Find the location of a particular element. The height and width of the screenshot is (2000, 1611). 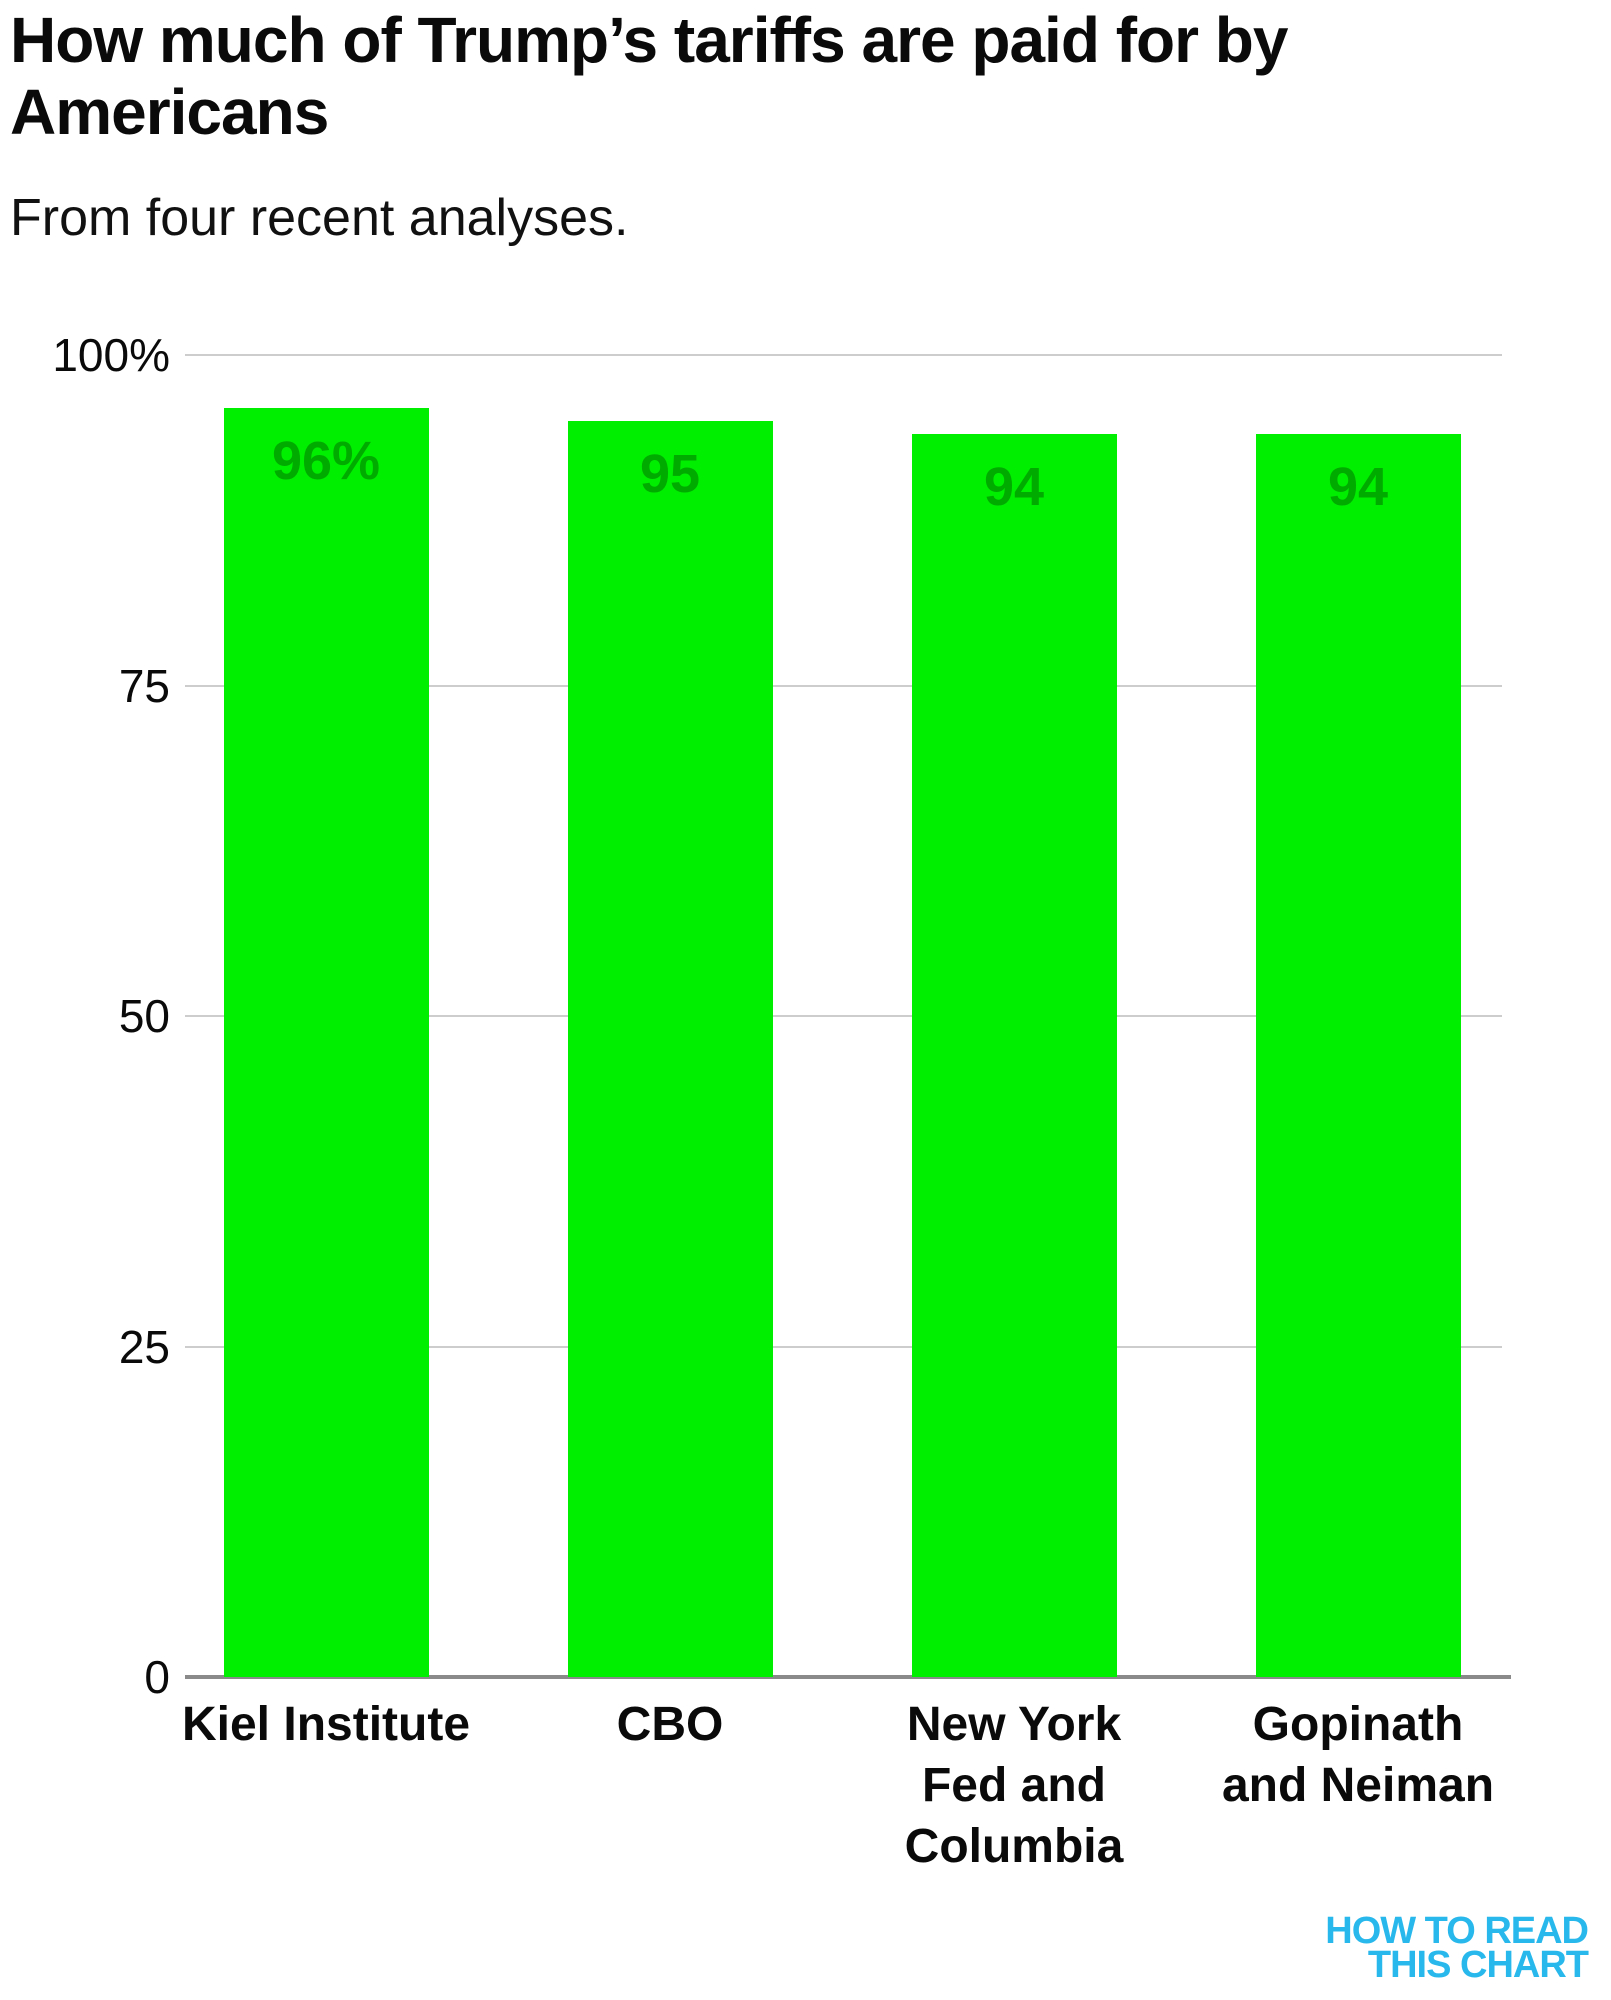

y-axis-label-50: 50 is located at coordinates (144, 1016).